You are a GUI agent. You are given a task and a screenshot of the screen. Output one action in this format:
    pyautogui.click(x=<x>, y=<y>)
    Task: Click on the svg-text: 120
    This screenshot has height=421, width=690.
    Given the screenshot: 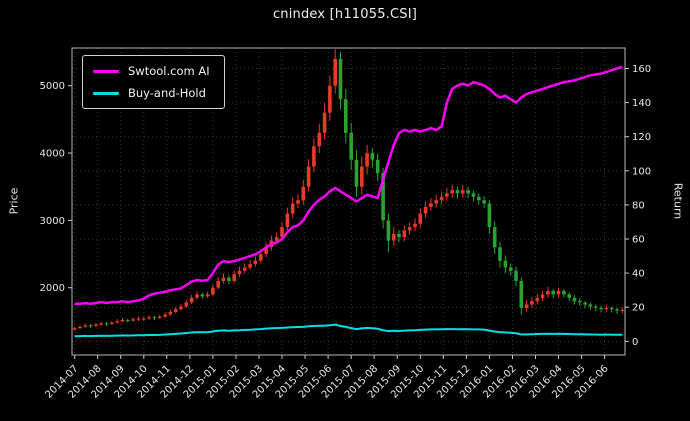 What is the action you would take?
    pyautogui.click(x=641, y=137)
    